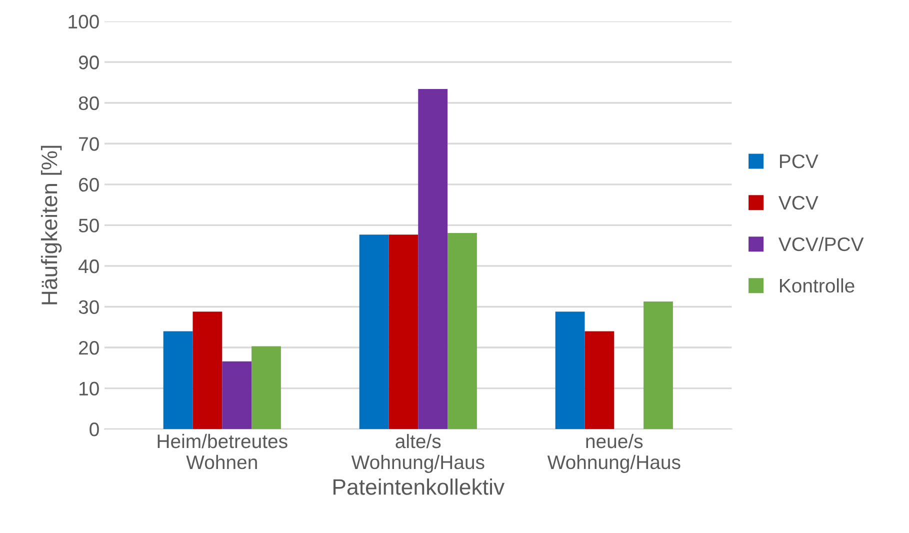 The image size is (909, 533). Describe the element at coordinates (89, 347) in the screenshot. I see `y-tick-label: 20` at that location.